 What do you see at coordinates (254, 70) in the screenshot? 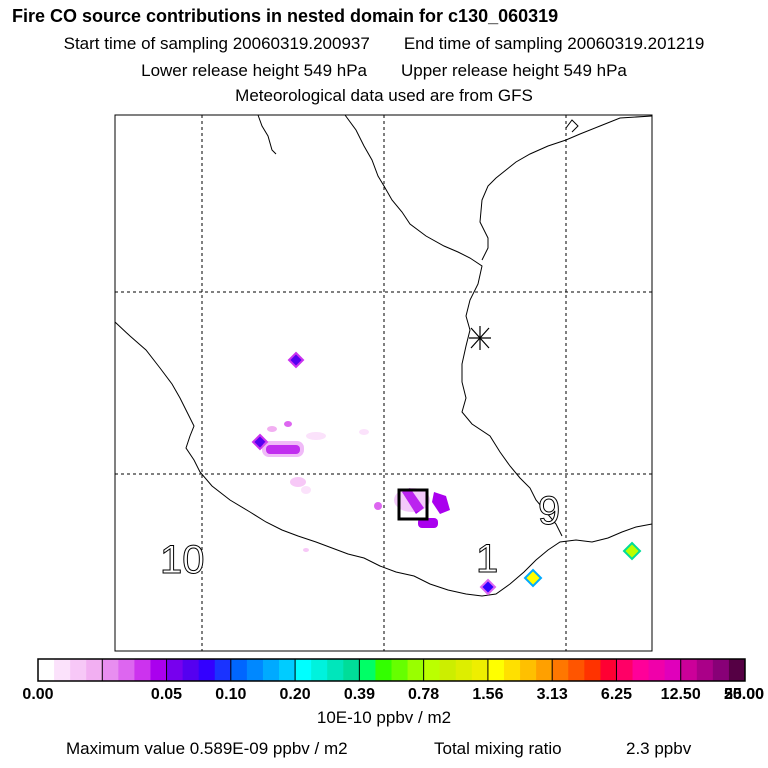
I see `lower-release-label: Lower release height 549 hPa` at bounding box center [254, 70].